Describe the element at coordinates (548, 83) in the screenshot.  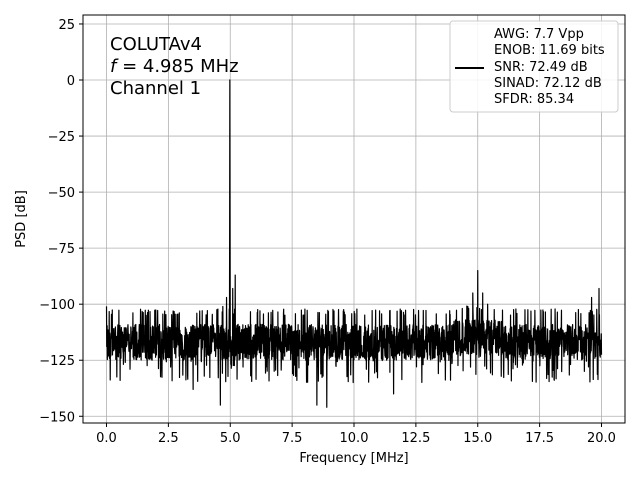
I see `legend-line-sinad: SINAD: 72.12 dB` at that location.